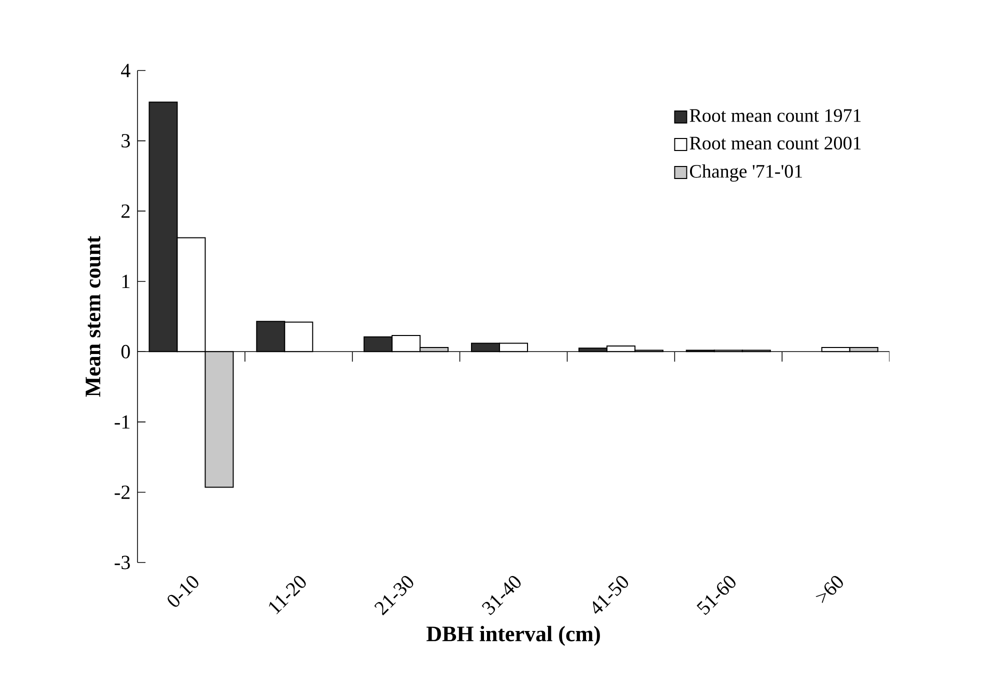 The image size is (984, 682). Describe the element at coordinates (122, 563) in the screenshot. I see `y-tick-label: -3` at that location.